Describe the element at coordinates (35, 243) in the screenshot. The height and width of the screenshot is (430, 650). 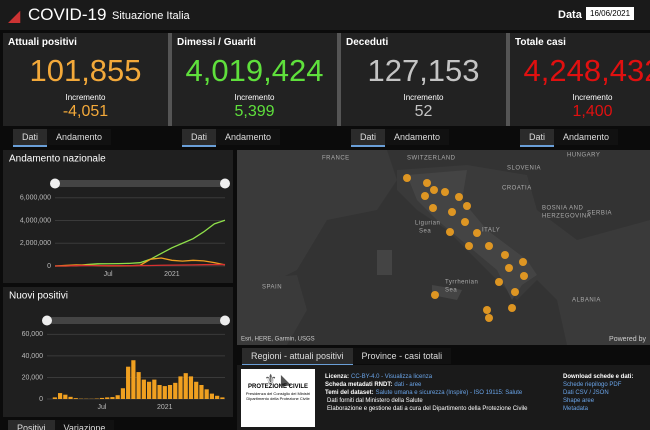
I see `y-tick-label: 2,000,000` at that location.